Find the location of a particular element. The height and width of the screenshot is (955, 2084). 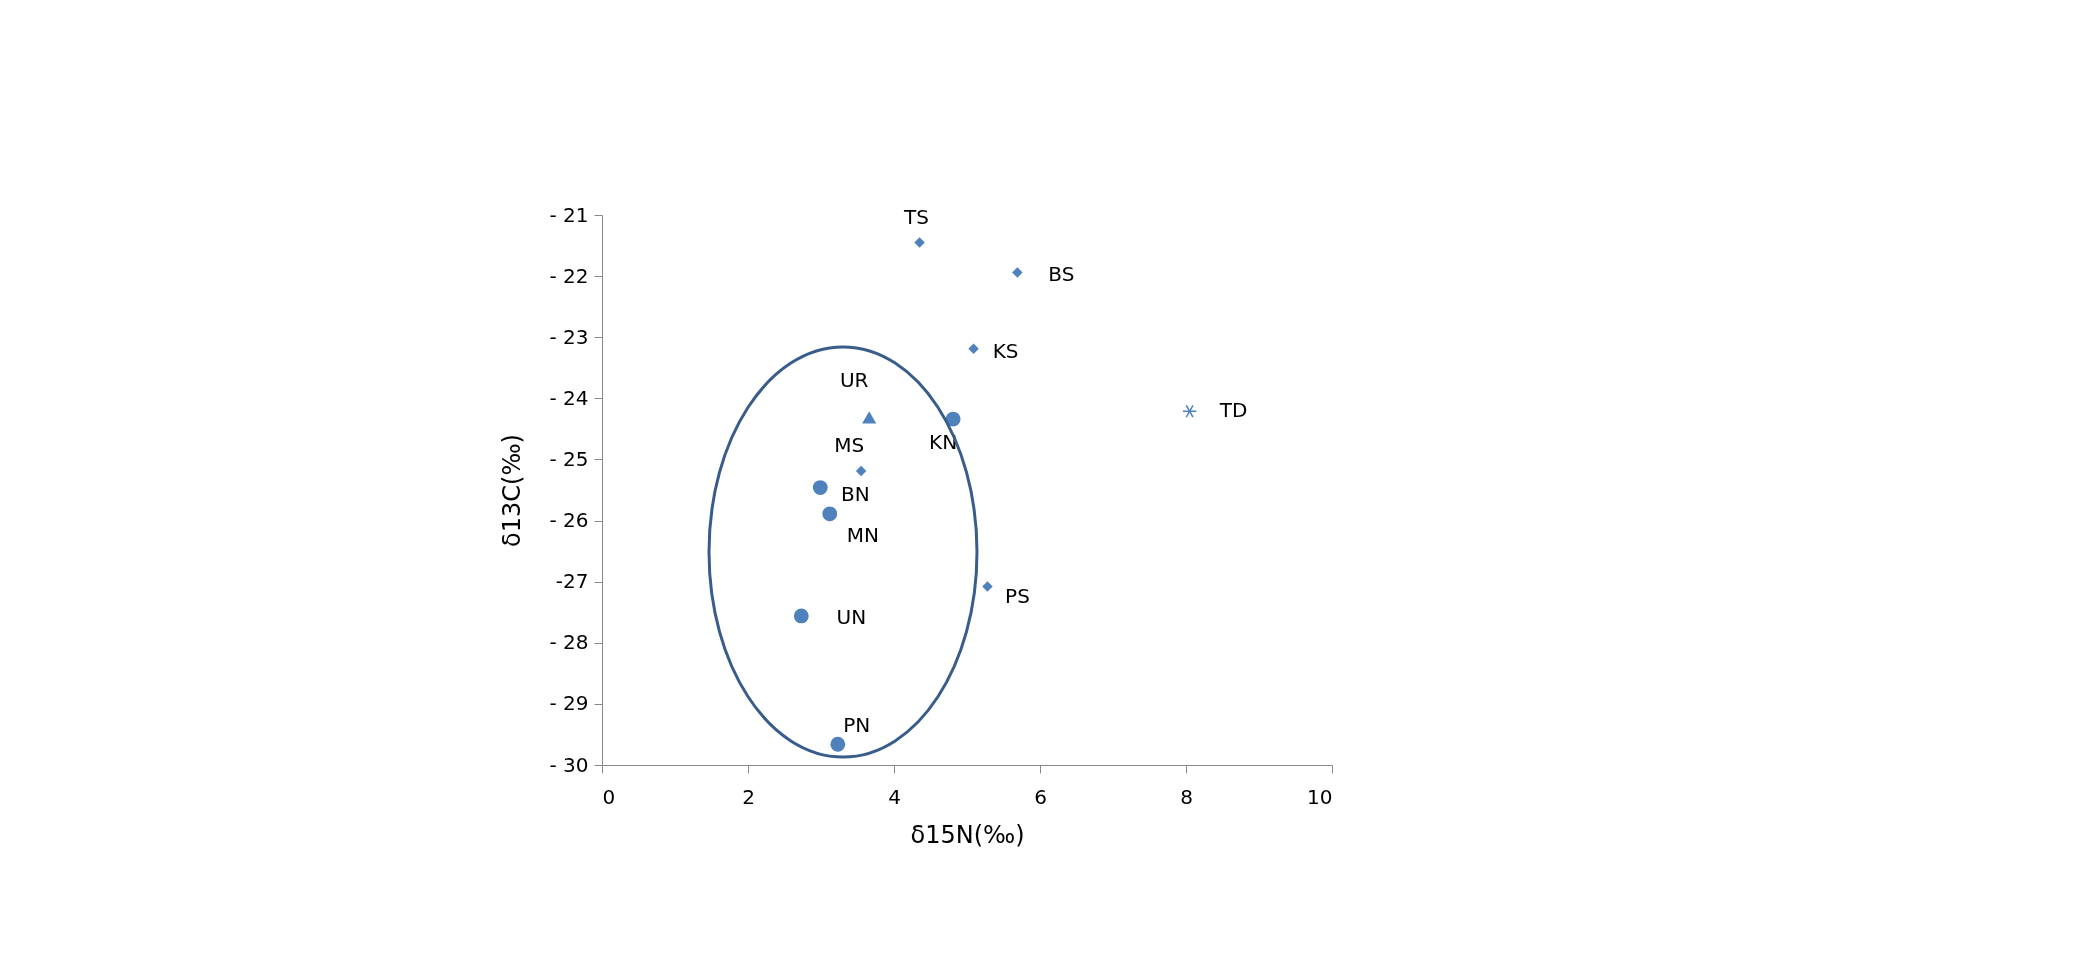

annotation: TS is located at coordinates (916, 216).